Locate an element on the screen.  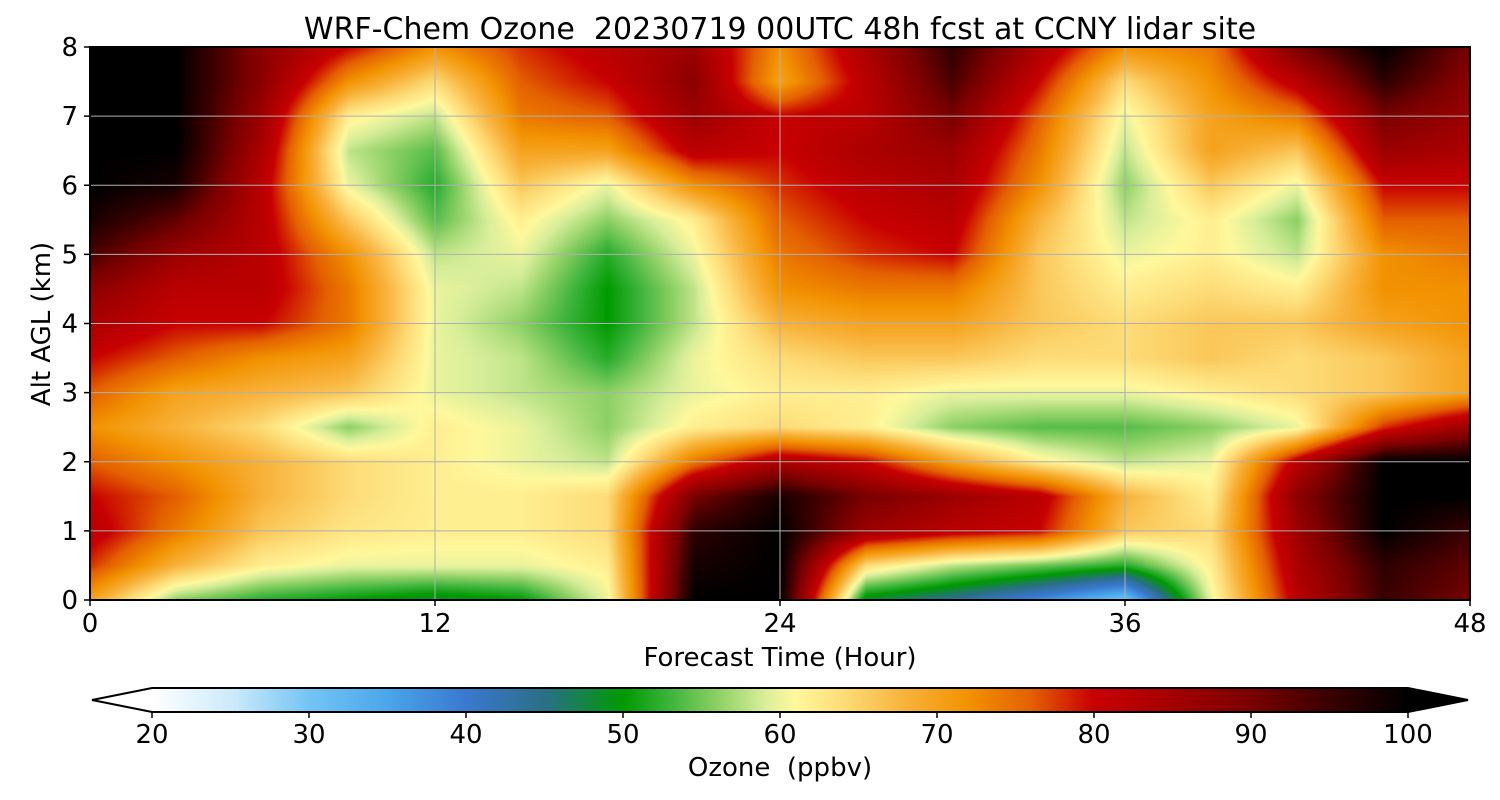
colorbar-tick-label: 60 is located at coordinates (779, 735).